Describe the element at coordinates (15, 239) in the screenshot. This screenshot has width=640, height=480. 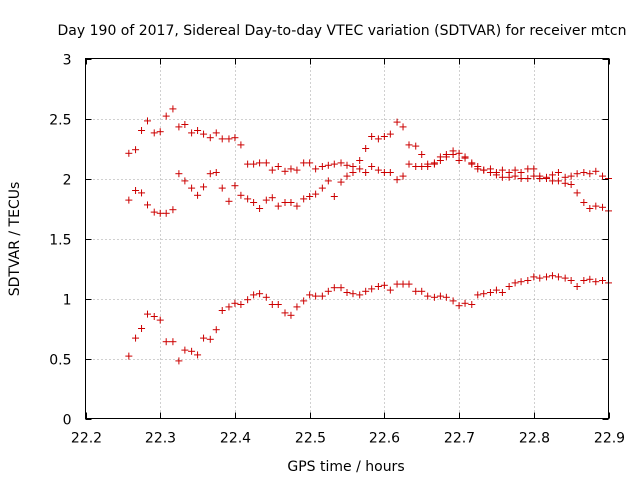
I see `y-axis-label: SDTVAR / TECUs` at that location.